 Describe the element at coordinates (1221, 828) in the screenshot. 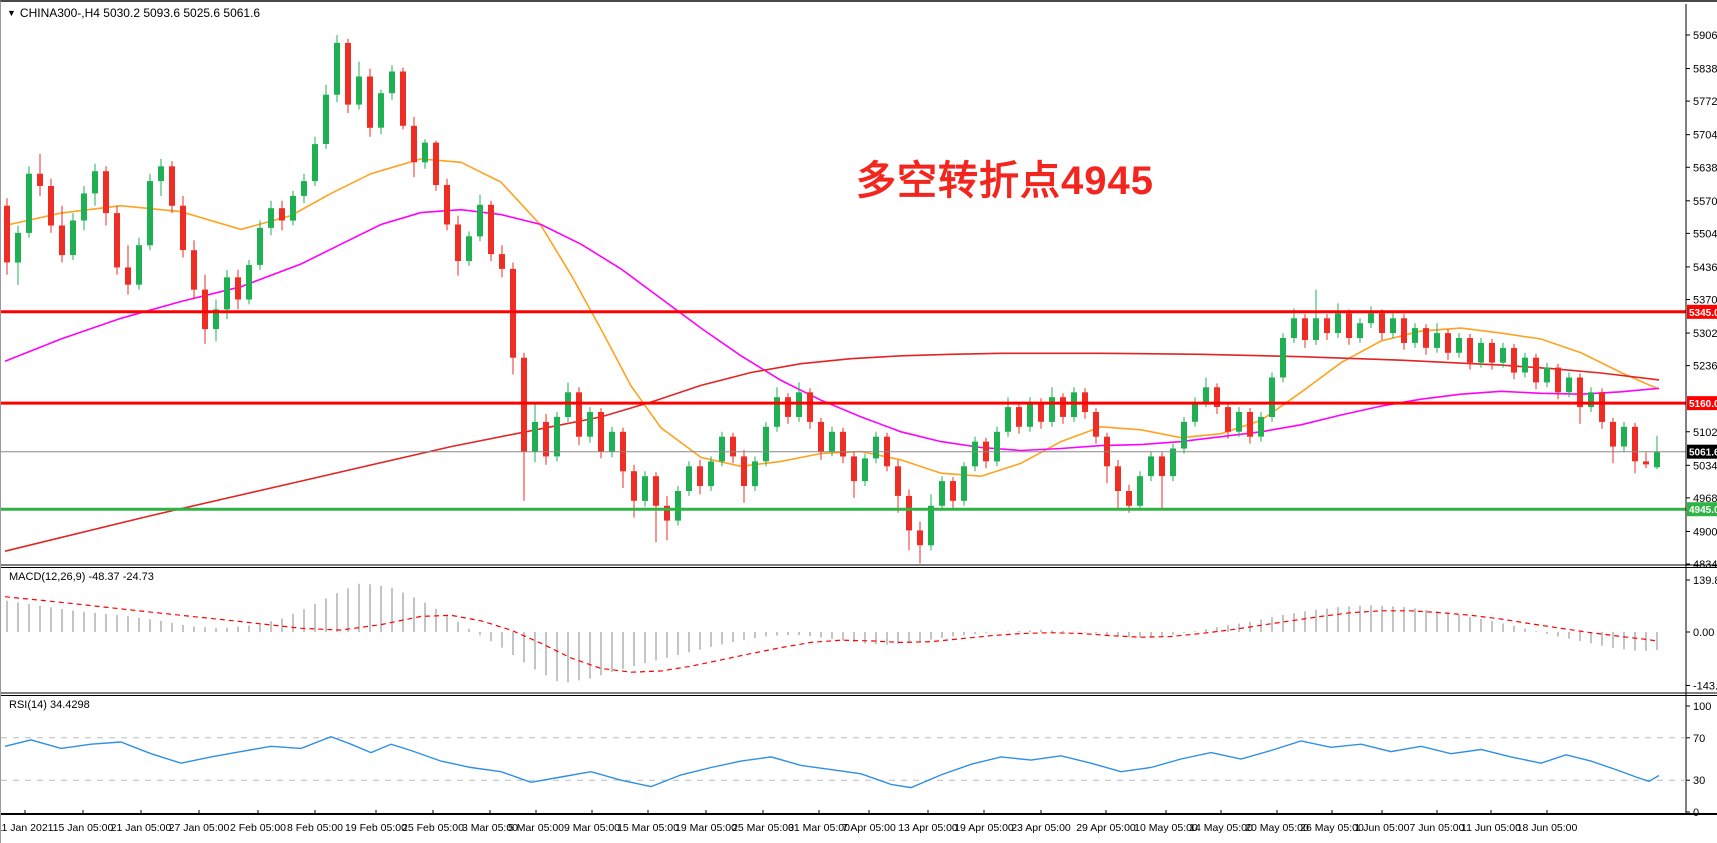

I see `svg-text: 14 May 05:00` at that location.